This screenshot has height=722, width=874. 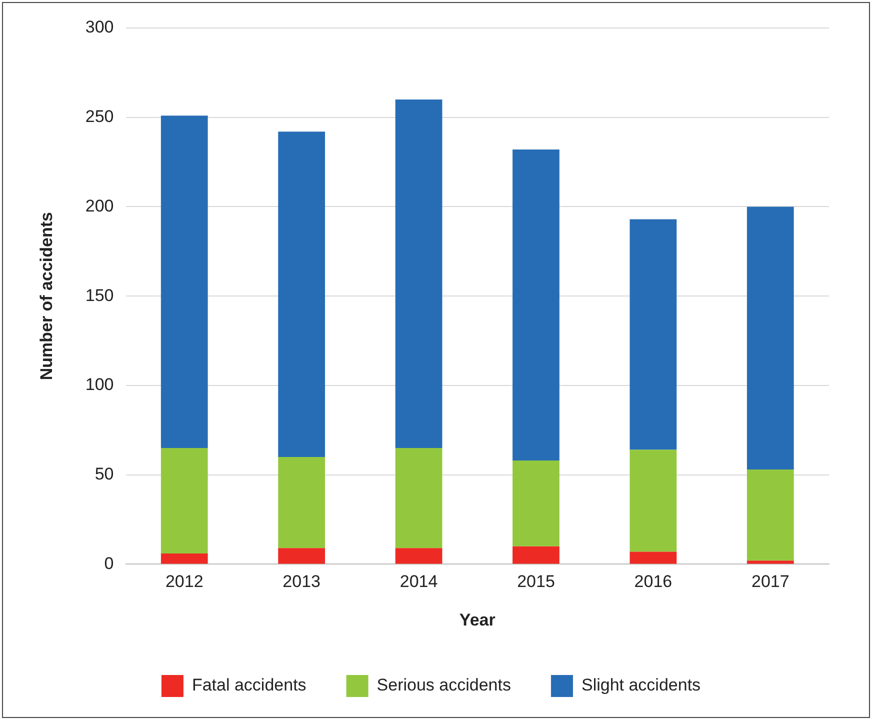 What do you see at coordinates (99, 206) in the screenshot?
I see `y-tick-label: 200` at bounding box center [99, 206].